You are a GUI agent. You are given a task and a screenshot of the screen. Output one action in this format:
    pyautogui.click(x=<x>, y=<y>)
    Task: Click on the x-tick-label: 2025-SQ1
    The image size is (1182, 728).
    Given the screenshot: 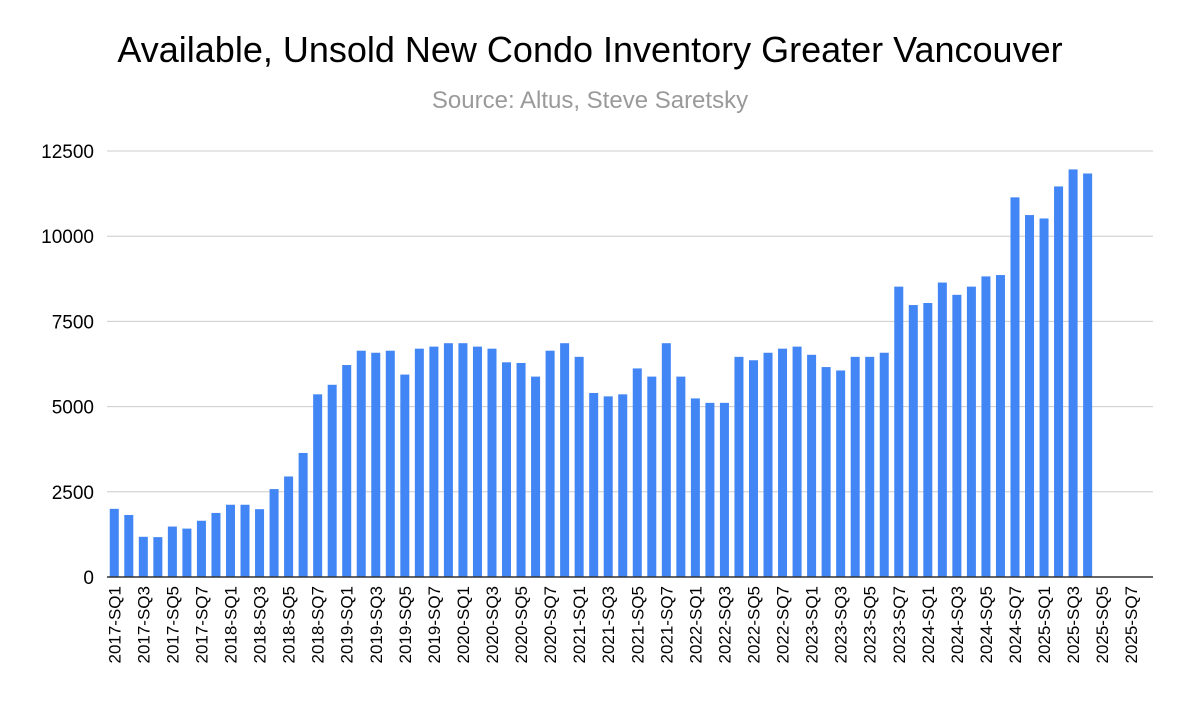 What is the action you would take?
    pyautogui.click(x=1044, y=625)
    